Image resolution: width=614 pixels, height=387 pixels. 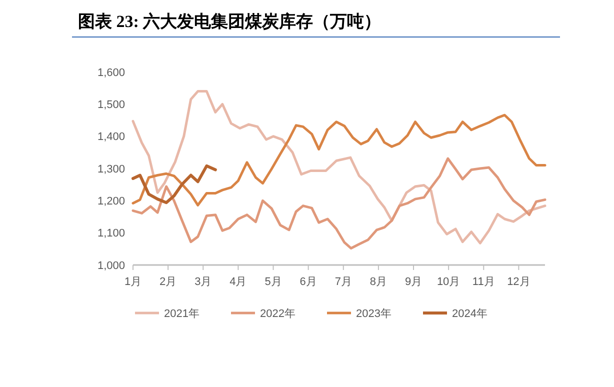 What do you see at coordinates (111, 266) in the screenshot?
I see `y-tick-label: 1,000` at bounding box center [111, 266].